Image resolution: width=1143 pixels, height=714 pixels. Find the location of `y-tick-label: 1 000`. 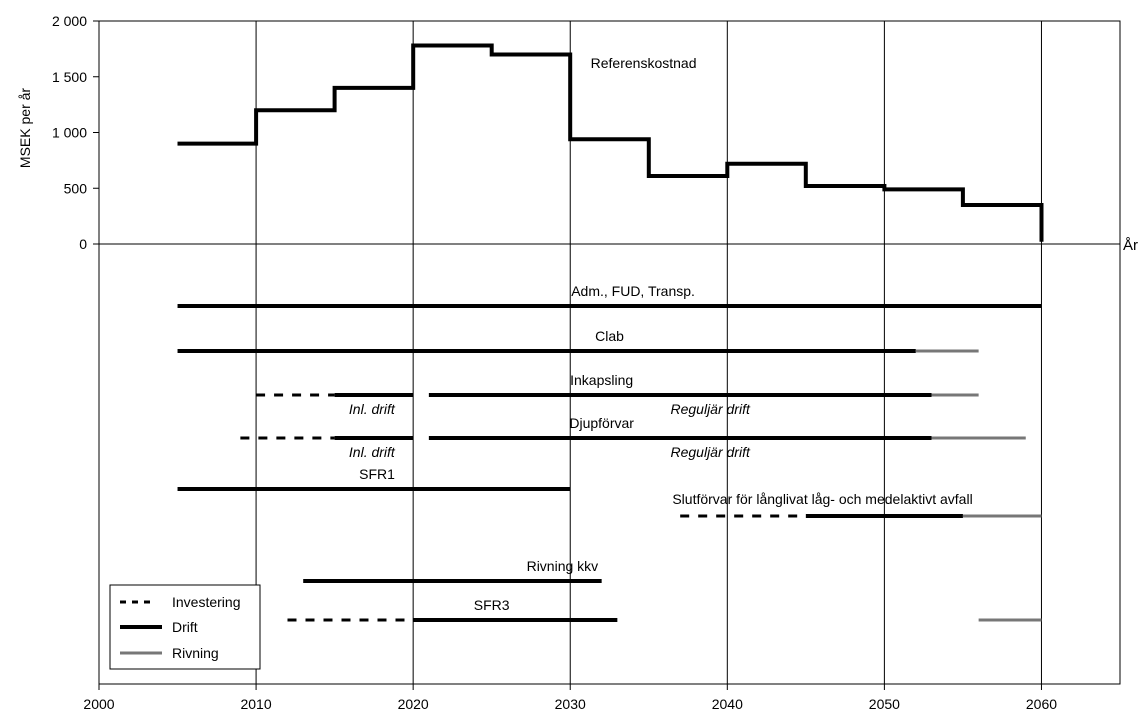

y-tick-label: 1 000 is located at coordinates (69, 133).